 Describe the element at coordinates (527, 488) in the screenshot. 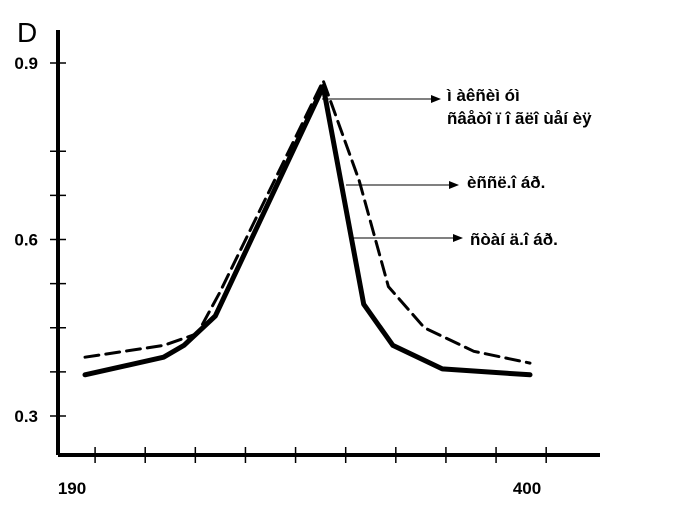

I see `x-tick-label: 400` at that location.